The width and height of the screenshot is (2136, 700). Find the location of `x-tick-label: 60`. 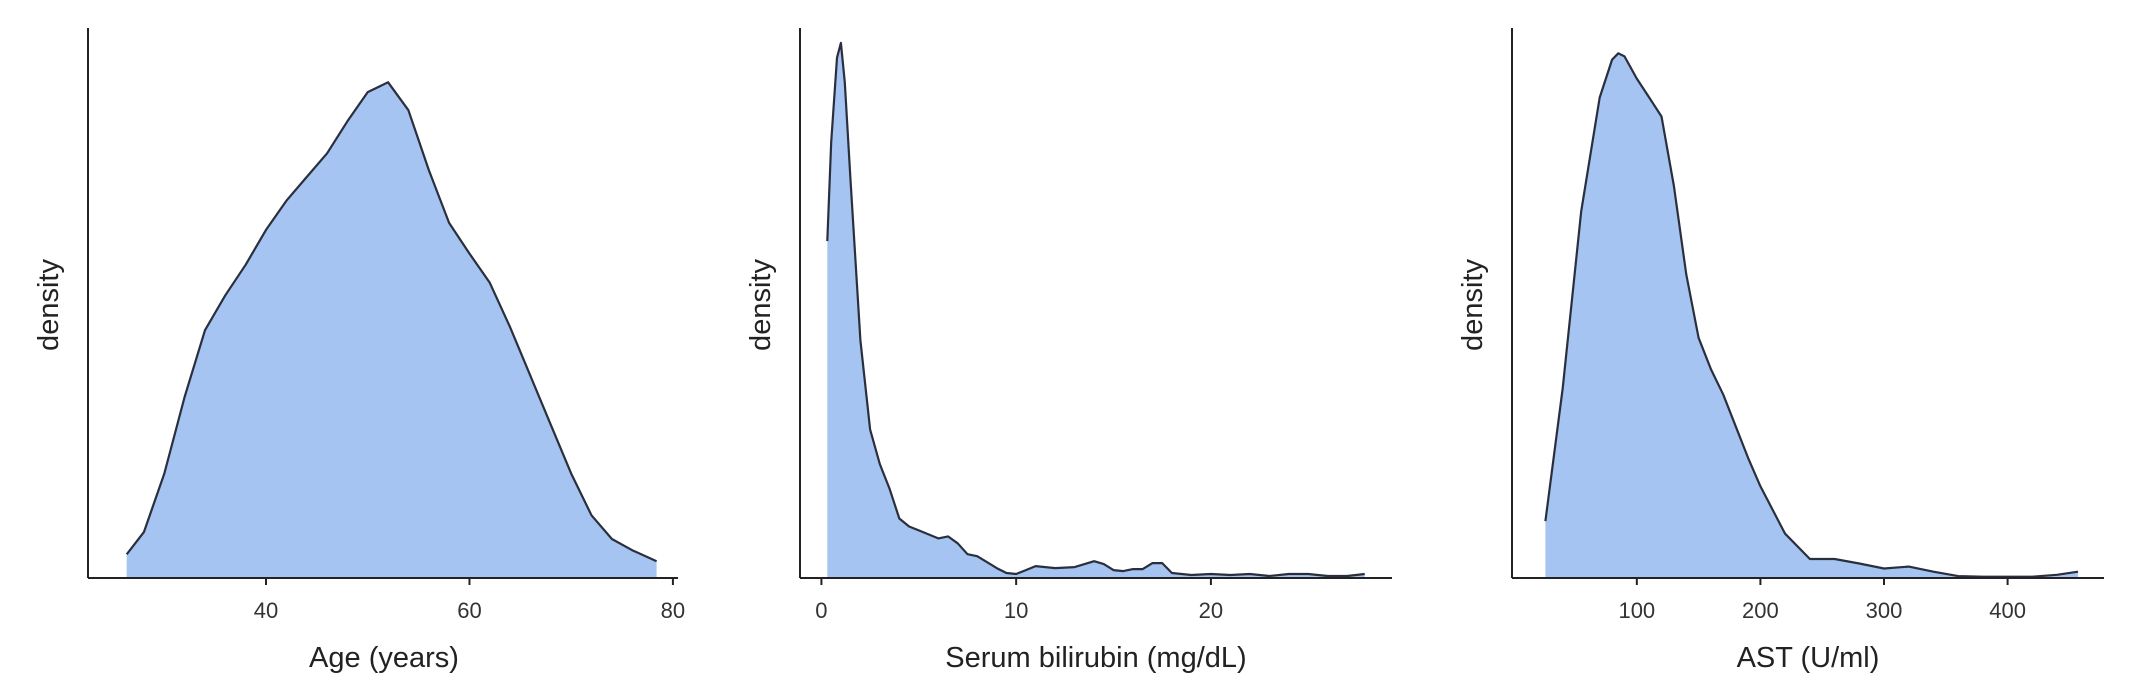

x-tick-label: 60 is located at coordinates (469, 610).